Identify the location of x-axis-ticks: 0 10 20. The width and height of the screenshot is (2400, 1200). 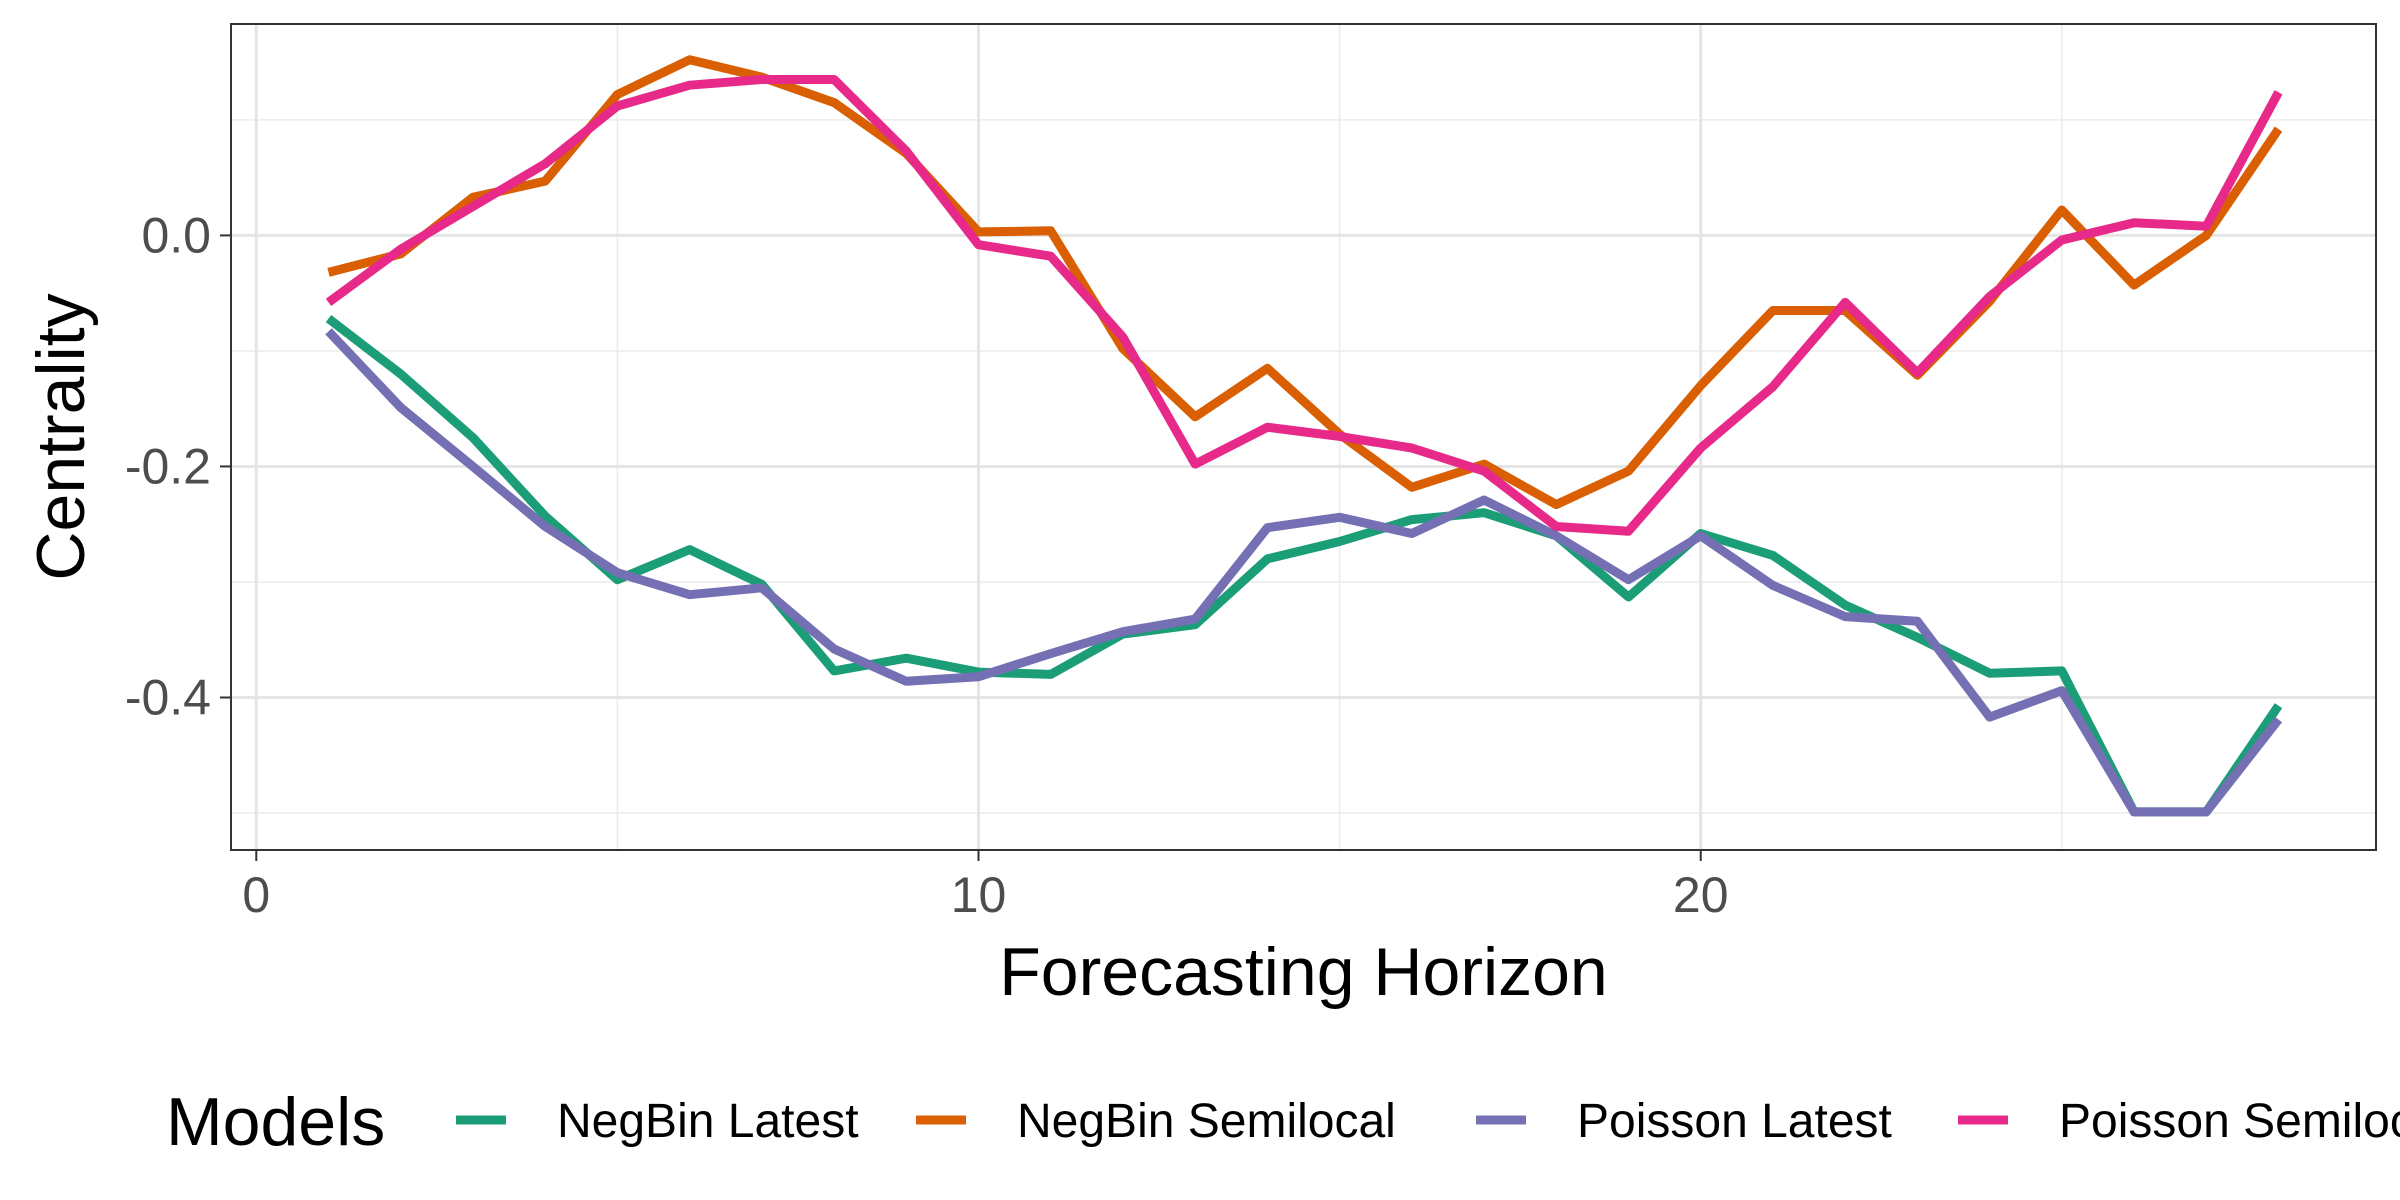
(985, 886).